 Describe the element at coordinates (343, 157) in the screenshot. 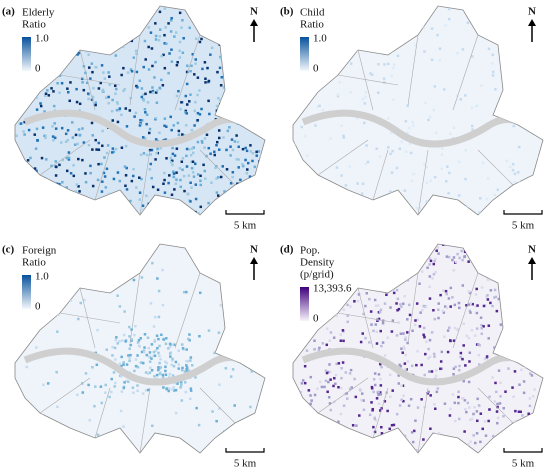

I see `district-boundary` at that location.